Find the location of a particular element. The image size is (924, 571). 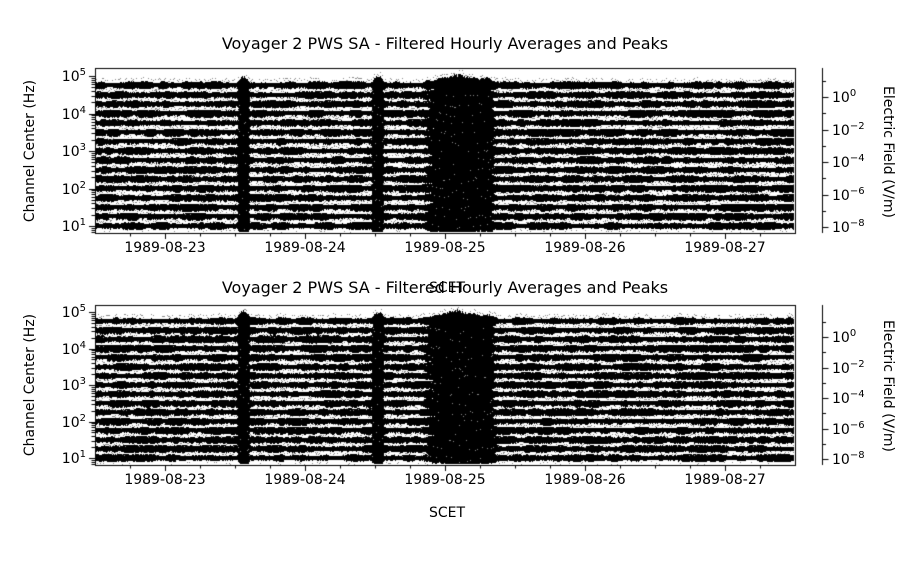

panel1-left-axis-label: Channel Center (Hz) is located at coordinates (30, 151).